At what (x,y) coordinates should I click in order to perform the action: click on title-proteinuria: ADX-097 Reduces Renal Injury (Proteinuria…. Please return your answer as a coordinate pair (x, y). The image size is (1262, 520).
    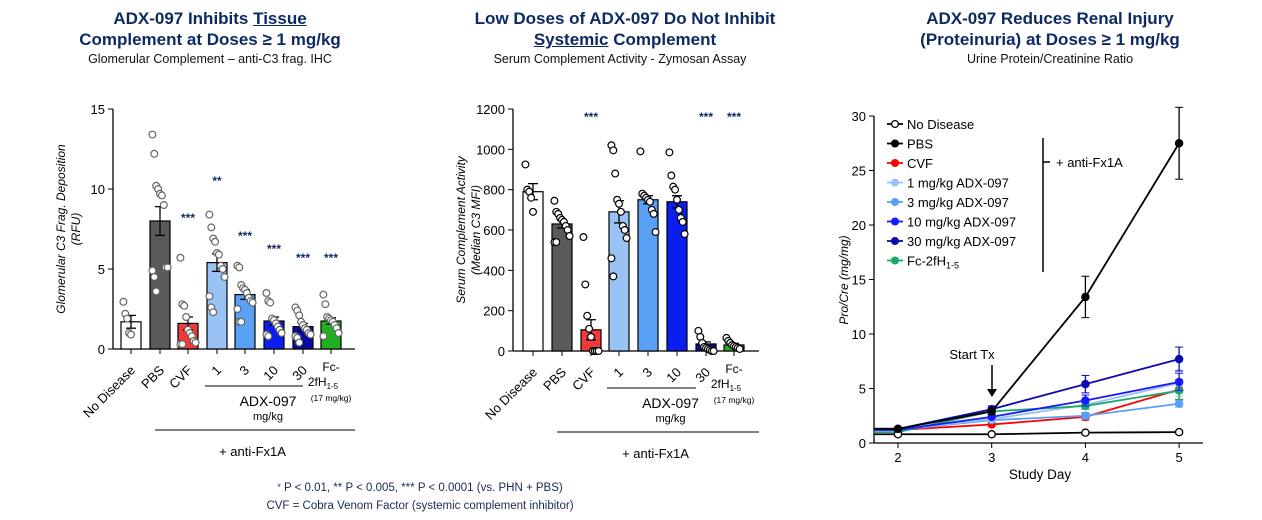
    Looking at the image, I should click on (1050, 29).